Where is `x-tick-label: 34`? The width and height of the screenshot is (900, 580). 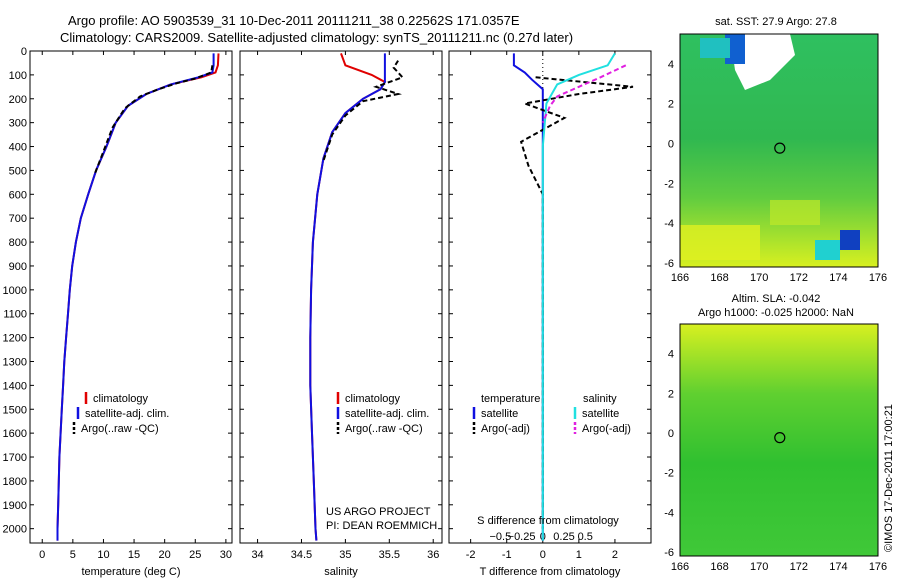 x-tick-label: 34 is located at coordinates (257, 555).